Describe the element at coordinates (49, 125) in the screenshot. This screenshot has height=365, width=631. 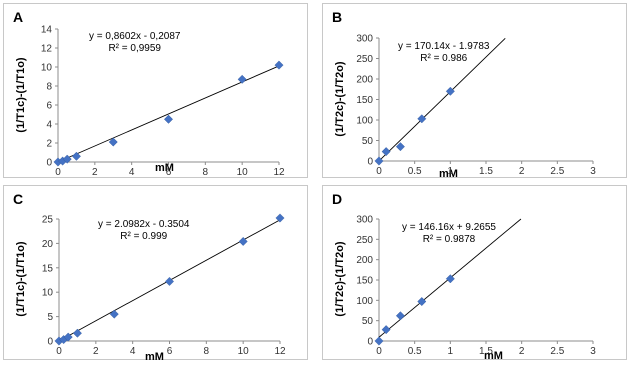
I see `y-tick-label: 4` at that location.